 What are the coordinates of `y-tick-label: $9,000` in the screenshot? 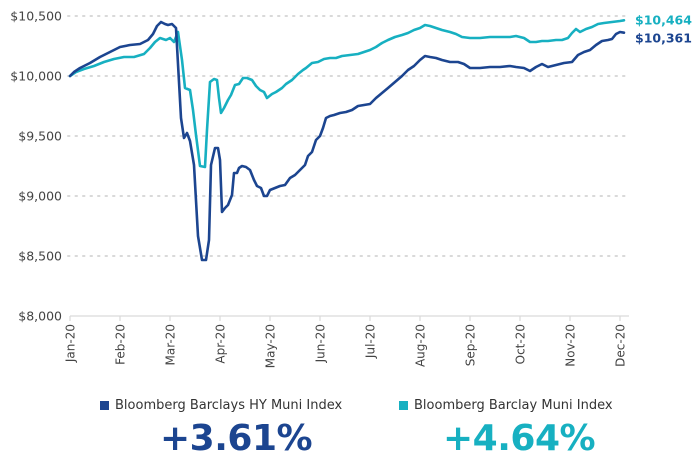 It's located at (40, 196).